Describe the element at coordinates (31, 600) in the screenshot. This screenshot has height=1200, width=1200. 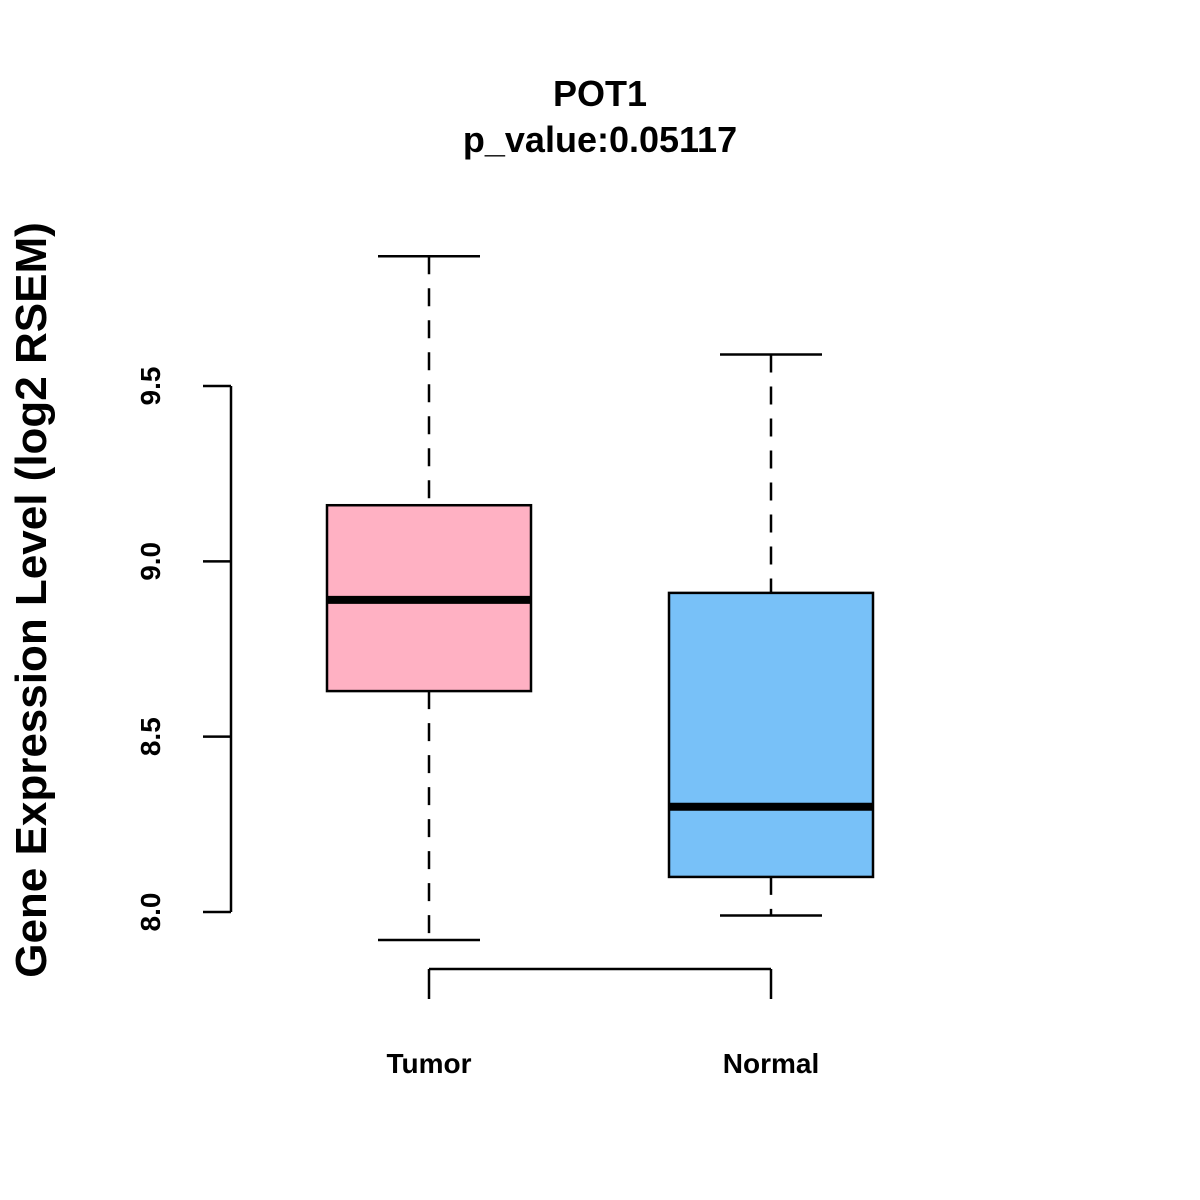
I see `y-axis-title: Gene Expression Level (log2 RSEM)` at that location.